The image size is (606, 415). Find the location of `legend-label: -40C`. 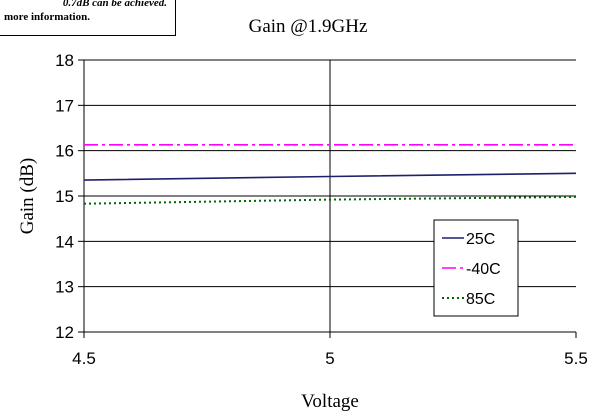

legend-label: -40C is located at coordinates (483, 269).